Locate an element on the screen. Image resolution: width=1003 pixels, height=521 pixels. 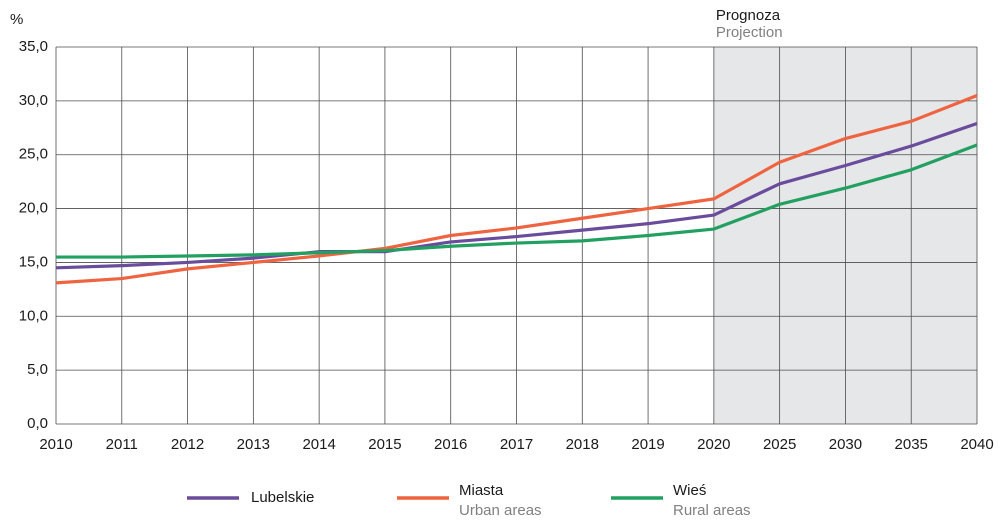
legend-label-en: Rural areas is located at coordinates (712, 510).